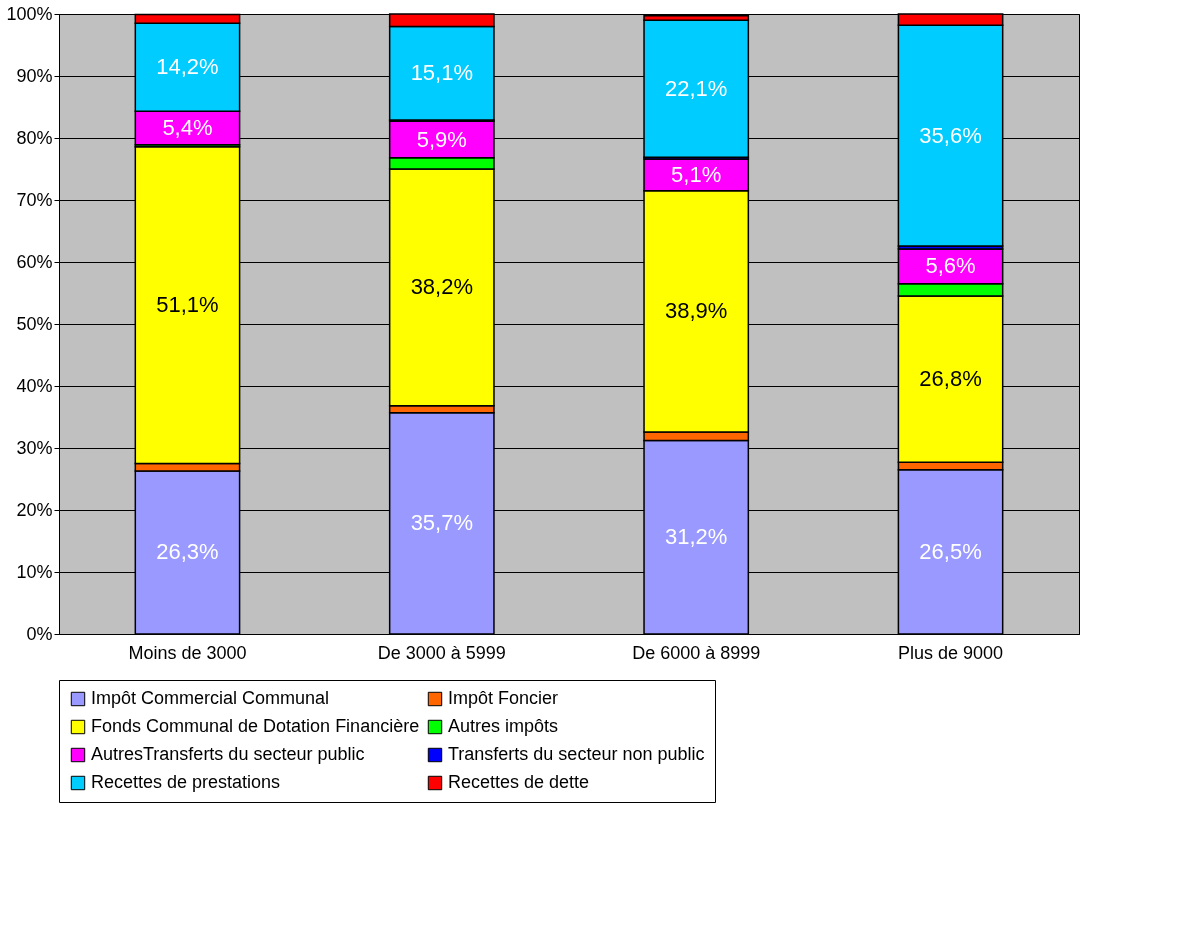  I want to click on legend-label: Recettes de prestations, so click(186, 782).